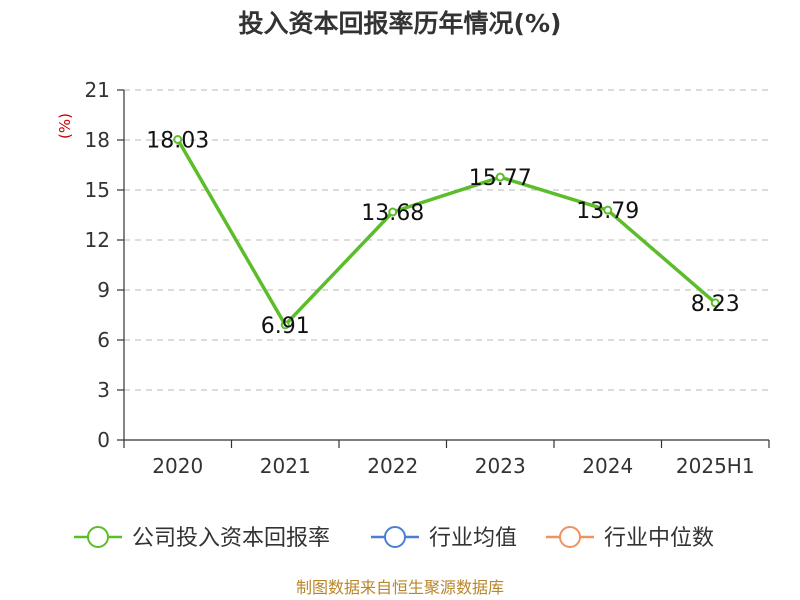 This screenshot has width=800, height=600. I want to click on y-tick-label: 12, so click(97, 240).